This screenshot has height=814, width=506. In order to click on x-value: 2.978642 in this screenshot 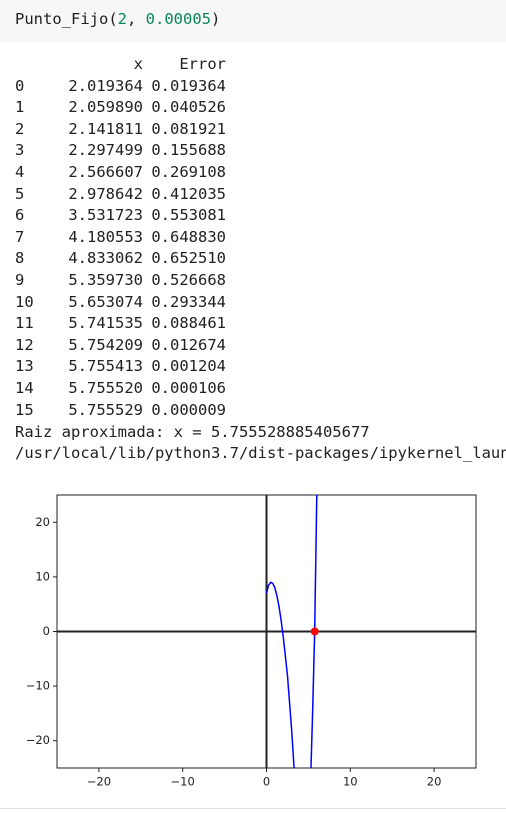, I will do `click(105, 193)`.